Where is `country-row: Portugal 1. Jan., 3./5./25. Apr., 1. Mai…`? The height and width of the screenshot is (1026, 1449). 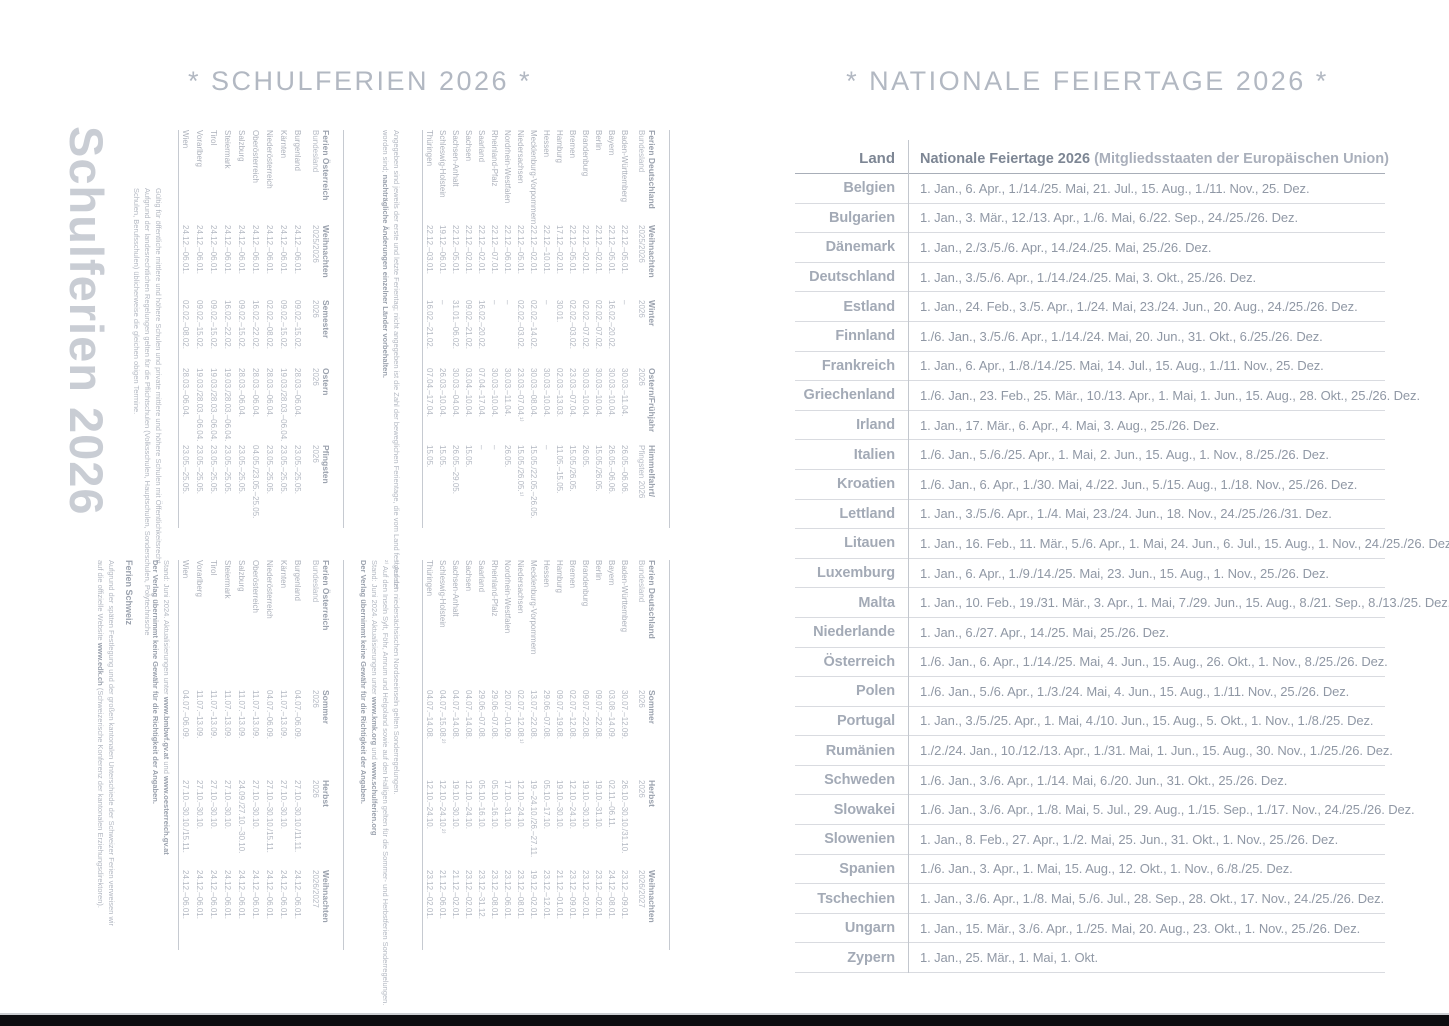 country-row: Portugal 1. Jan., 3./5./25. Apr., 1. Mai… is located at coordinates (1090, 722).